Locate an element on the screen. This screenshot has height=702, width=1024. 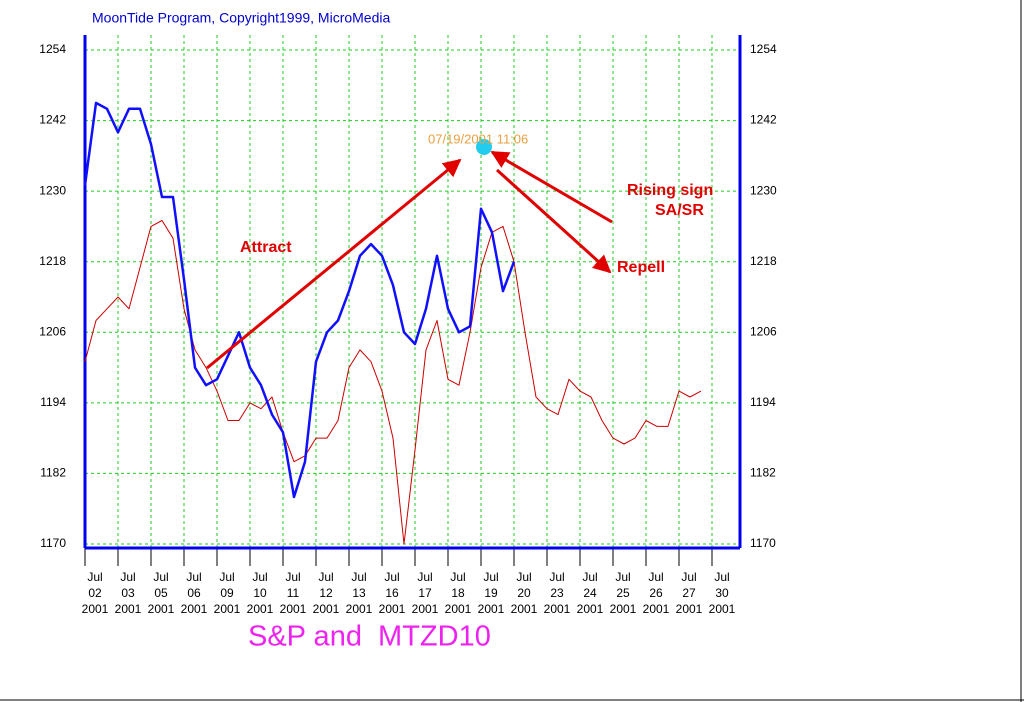
x-tick-label: Jul 03 2001 is located at coordinates (128, 593).